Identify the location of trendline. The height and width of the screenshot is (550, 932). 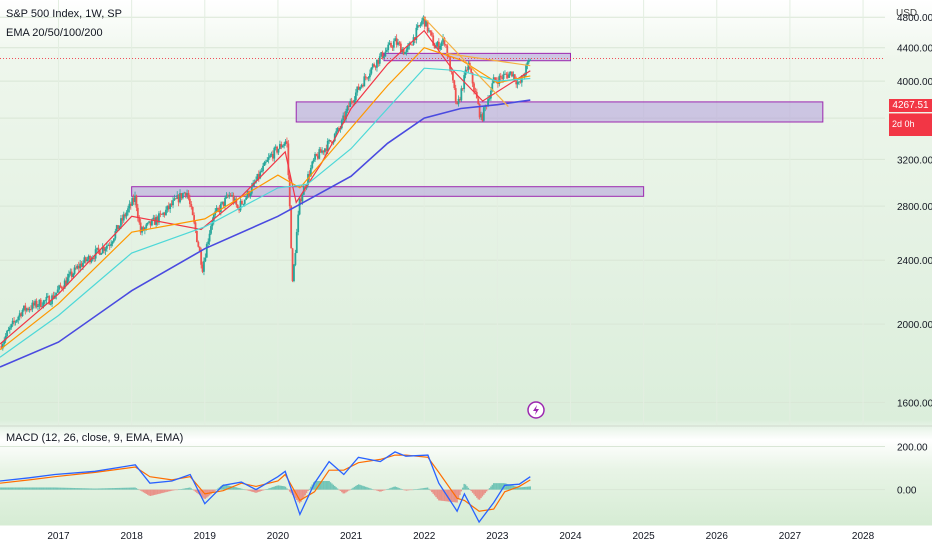
(466, 62).